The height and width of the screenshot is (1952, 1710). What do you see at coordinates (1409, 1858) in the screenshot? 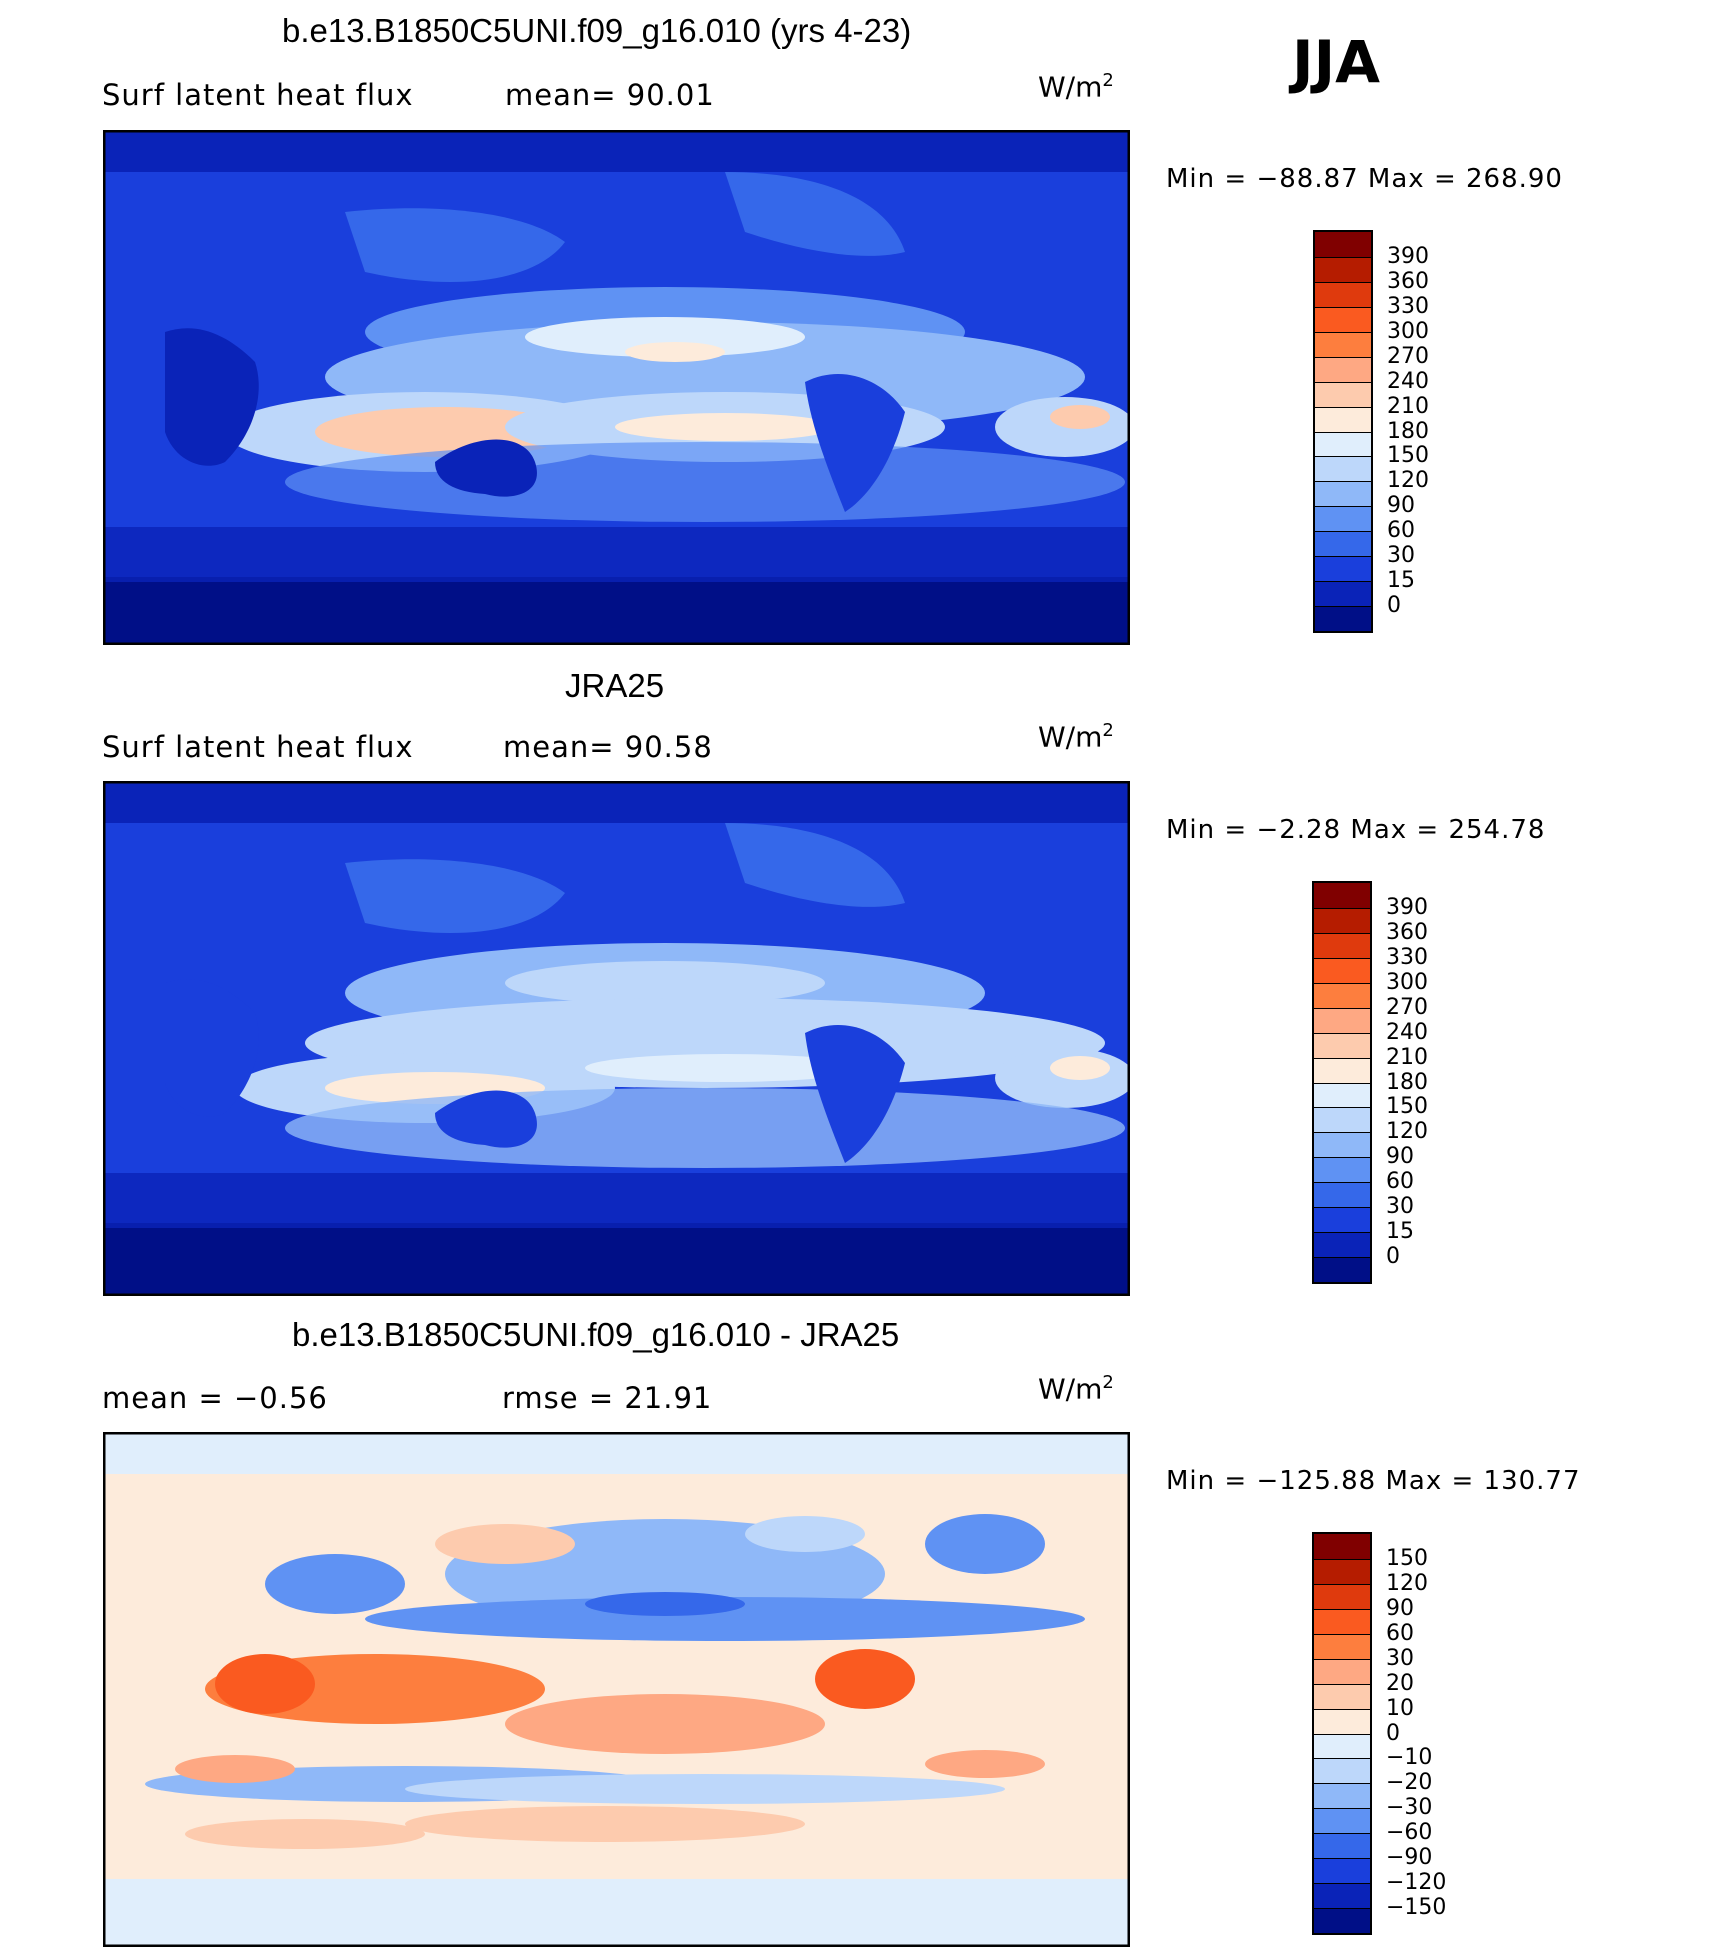
I see `colorbar-tick-label: −90` at bounding box center [1409, 1858].